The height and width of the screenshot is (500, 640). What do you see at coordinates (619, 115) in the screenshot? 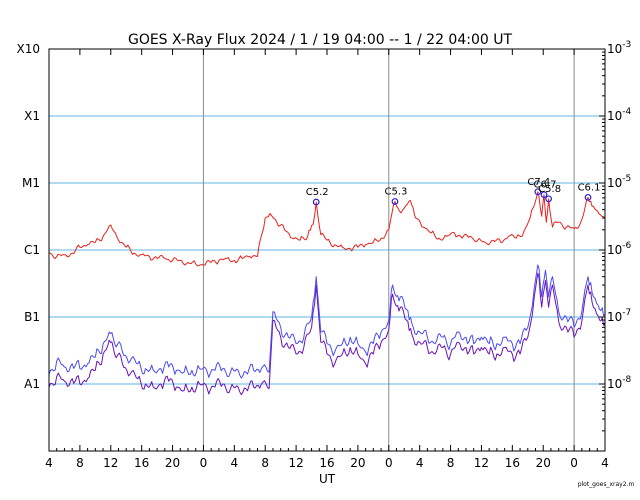
I see `y-right-tick-label: 10⁻⁴` at bounding box center [619, 115].